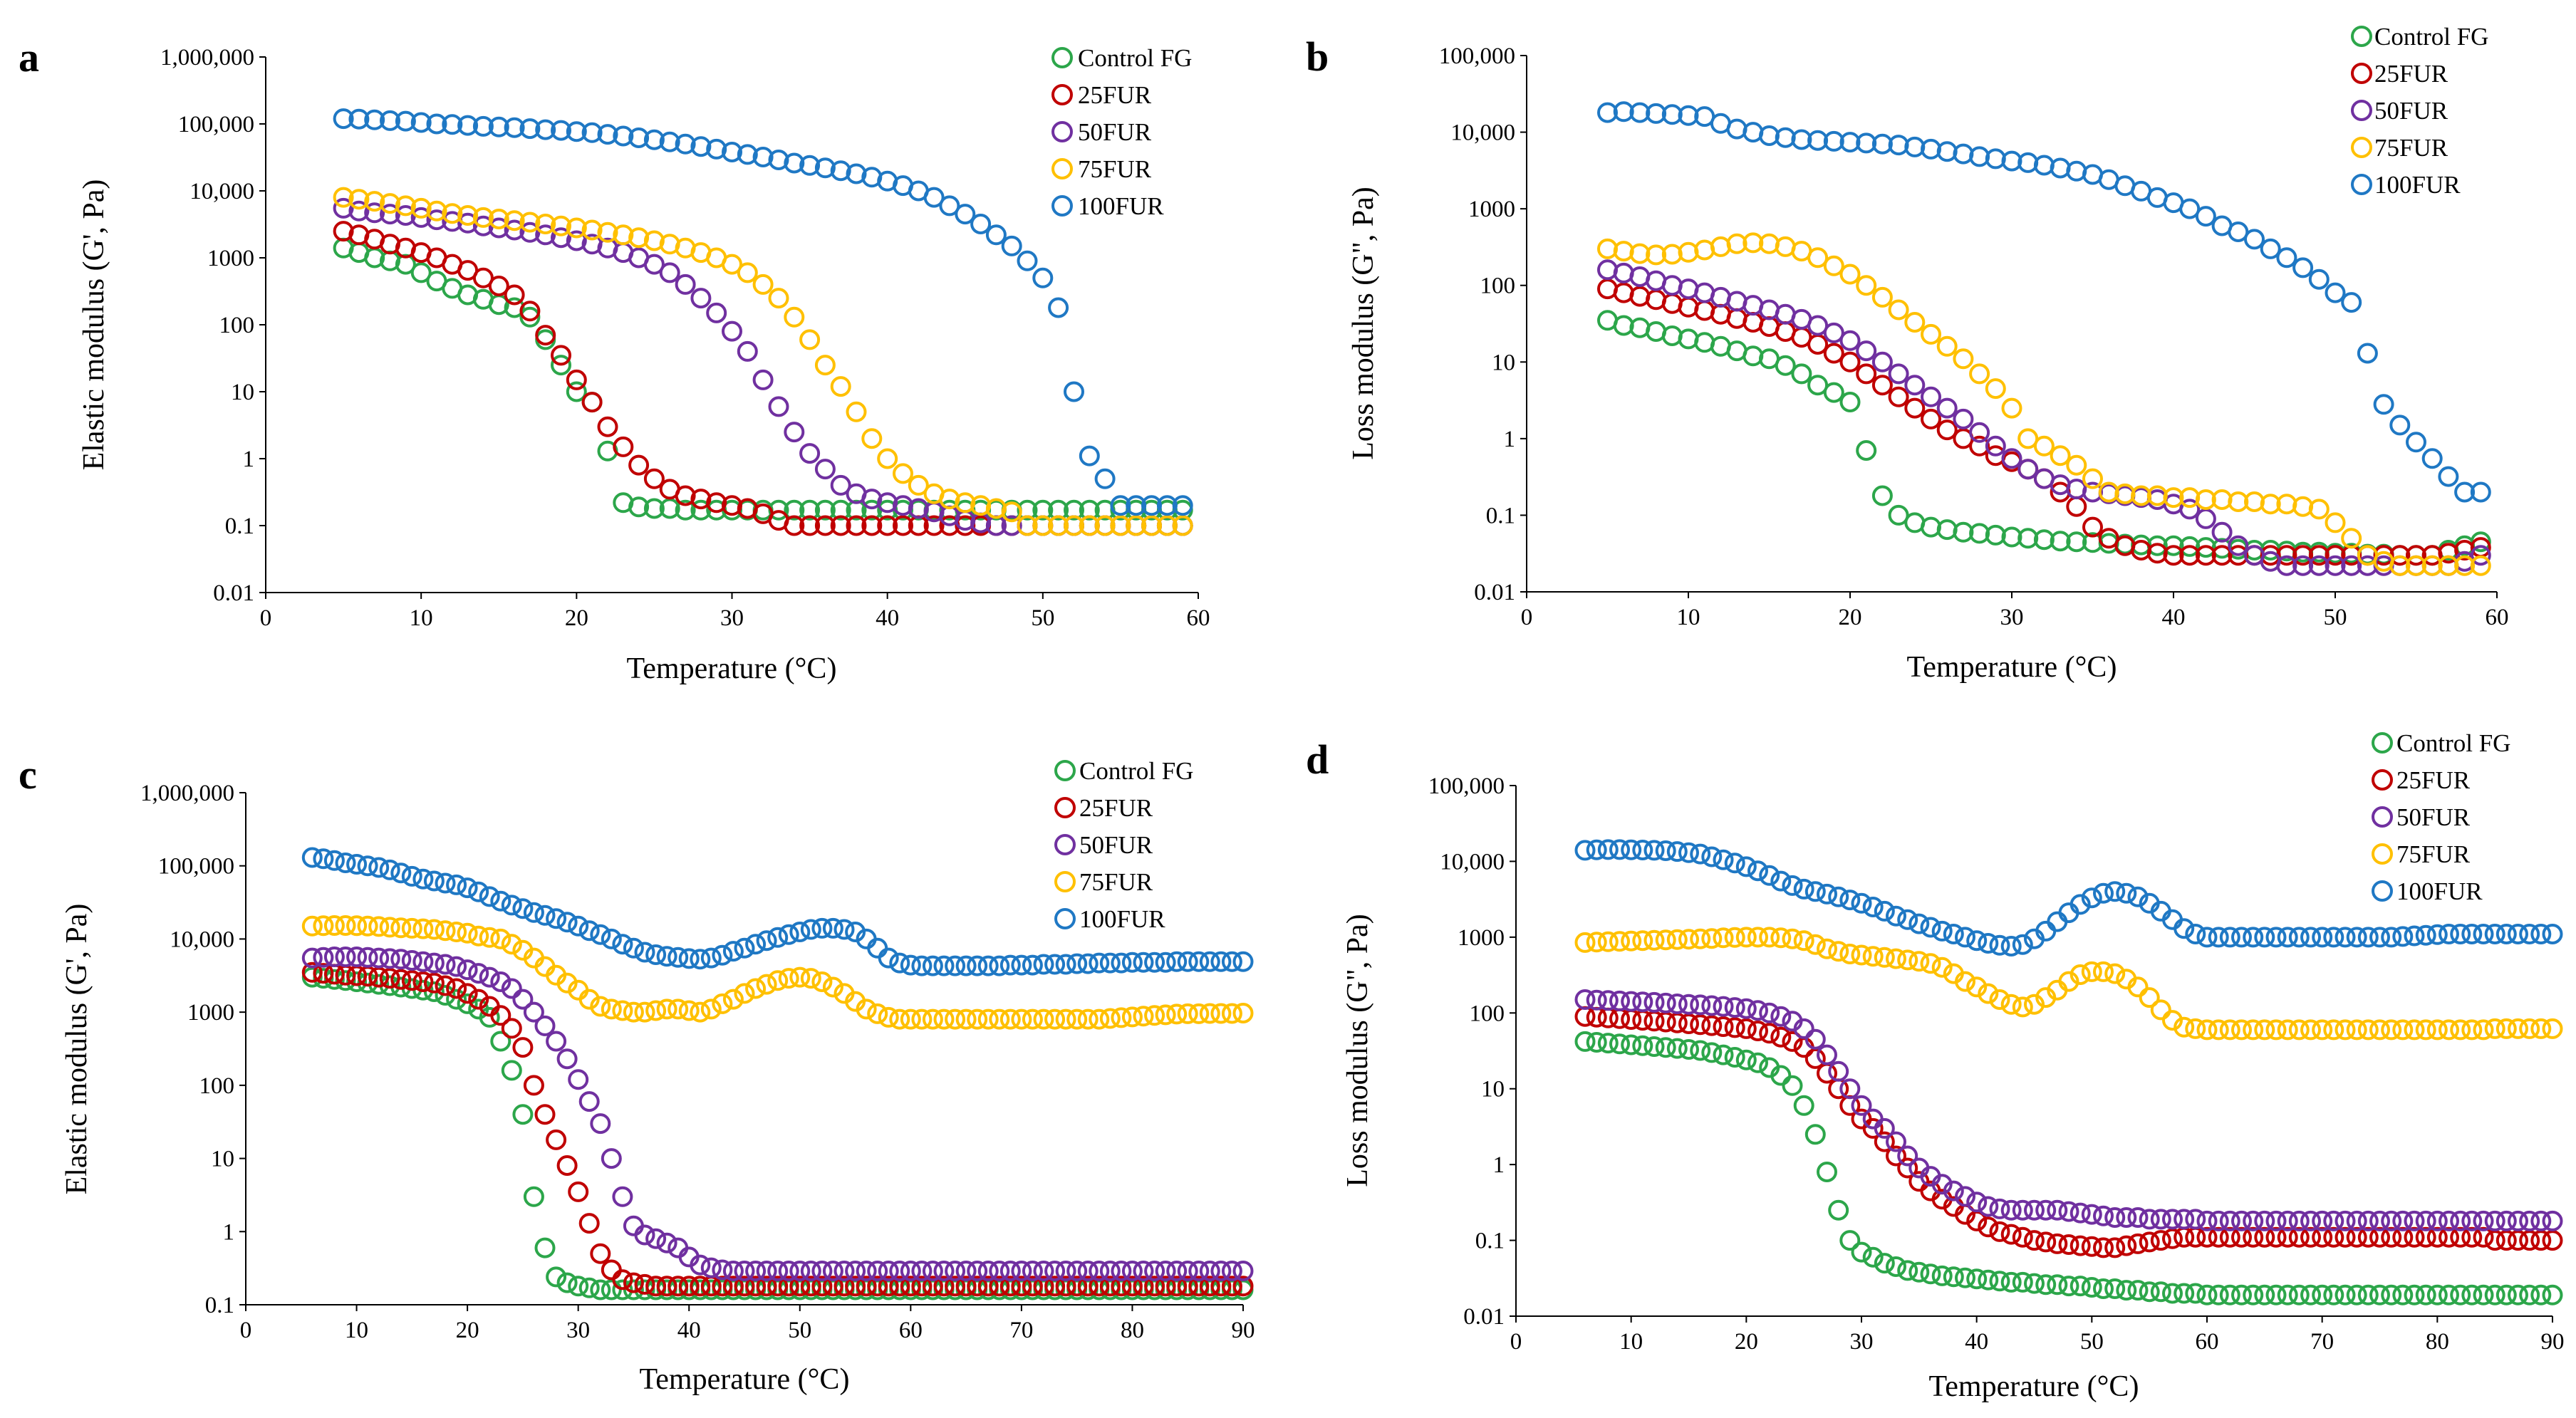 This screenshot has height=1418, width=2576. I want to click on y-tick-label: 0.01, so click(233, 593).